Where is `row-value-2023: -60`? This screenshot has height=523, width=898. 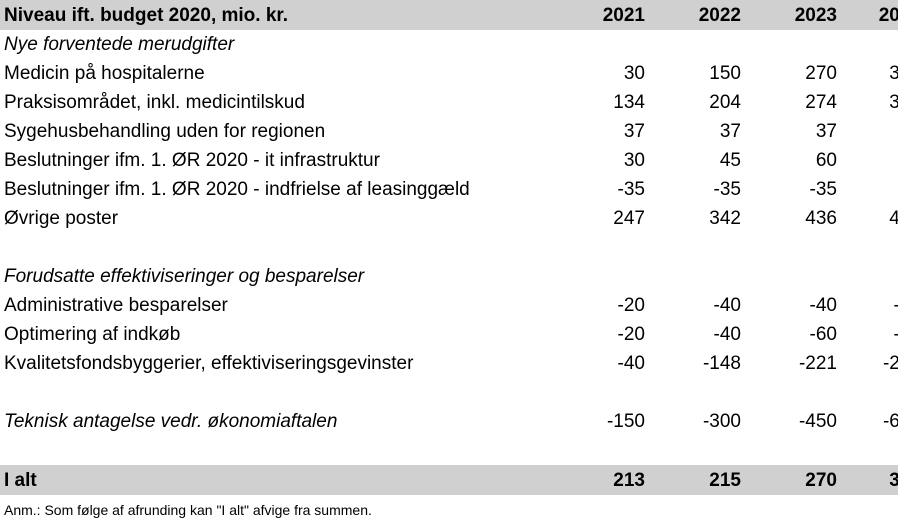
row-value-2023: -60 is located at coordinates (823, 334).